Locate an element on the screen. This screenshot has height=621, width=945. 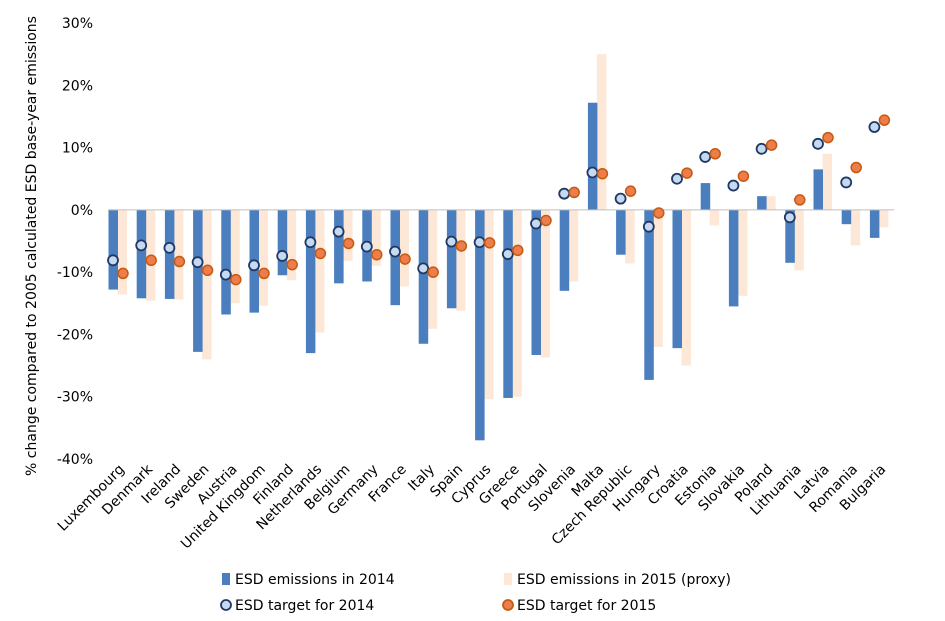
legend-label: ESD emissions in 2014 is located at coordinates (315, 580).